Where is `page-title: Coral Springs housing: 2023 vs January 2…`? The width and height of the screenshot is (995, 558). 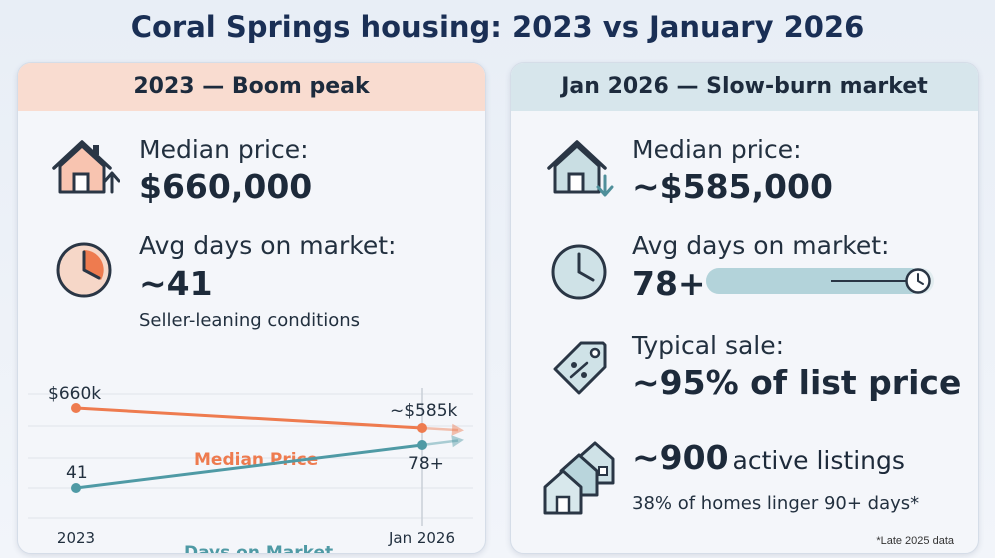 page-title: Coral Springs housing: 2023 vs January 2… is located at coordinates (497, 27).